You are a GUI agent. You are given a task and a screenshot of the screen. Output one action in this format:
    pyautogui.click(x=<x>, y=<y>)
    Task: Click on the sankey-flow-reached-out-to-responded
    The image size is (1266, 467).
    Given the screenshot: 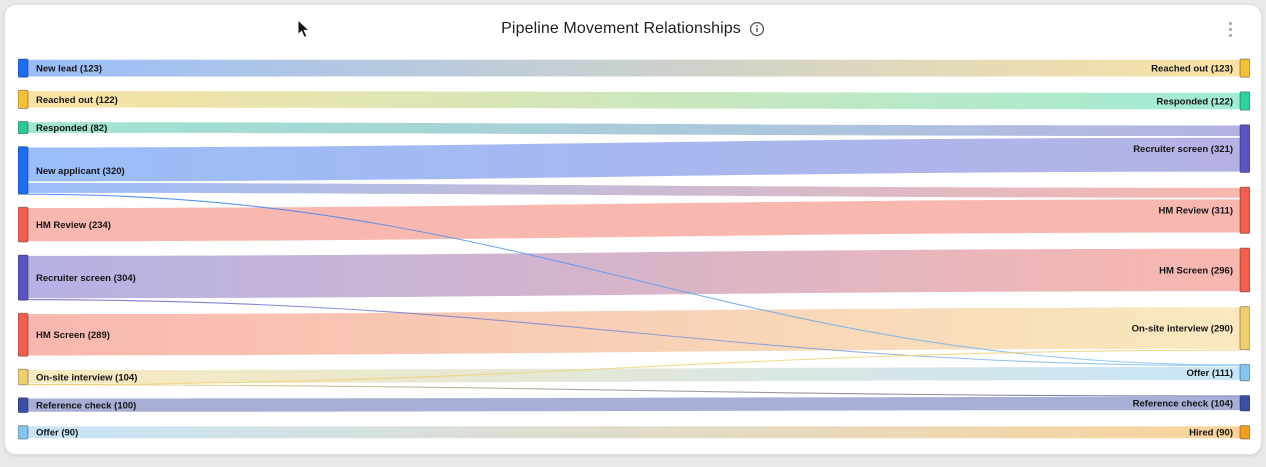 What is the action you would take?
    pyautogui.click(x=634, y=100)
    